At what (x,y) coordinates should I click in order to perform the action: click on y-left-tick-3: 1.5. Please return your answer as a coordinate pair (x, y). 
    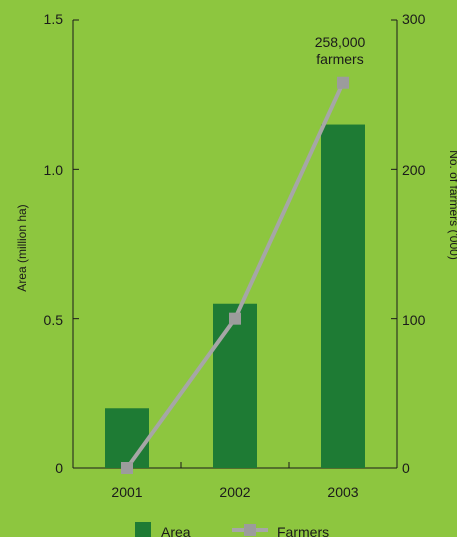
    Looking at the image, I should click on (54, 19).